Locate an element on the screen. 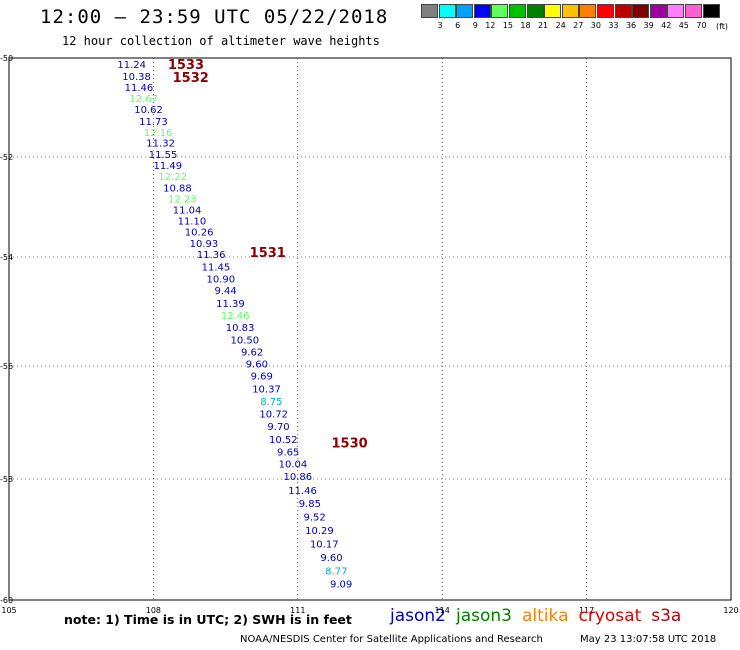 The height and width of the screenshot is (650, 740). wave-height-value: 11.45 is located at coordinates (216, 267).